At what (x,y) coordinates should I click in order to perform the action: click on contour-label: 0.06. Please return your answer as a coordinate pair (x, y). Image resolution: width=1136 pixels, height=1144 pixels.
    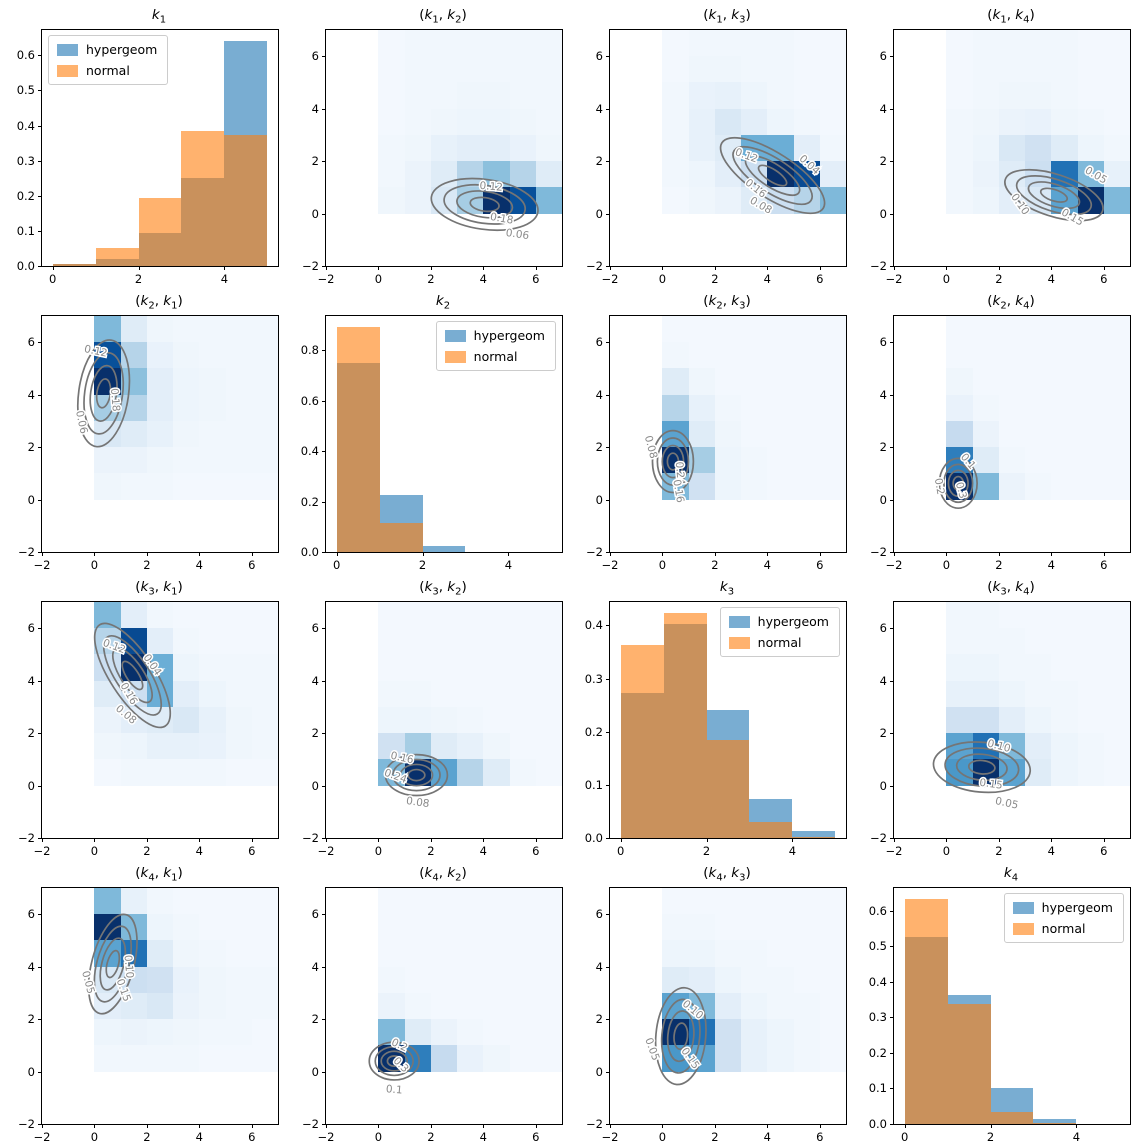
    Looking at the image, I should click on (517, 234).